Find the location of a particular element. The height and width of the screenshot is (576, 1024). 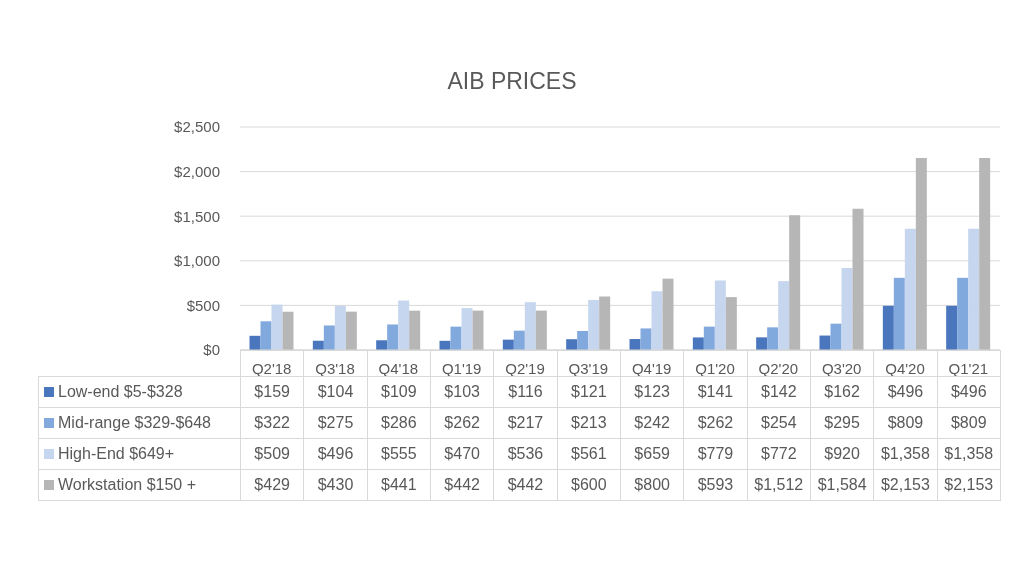

data-label: $536 is located at coordinates (525, 454).